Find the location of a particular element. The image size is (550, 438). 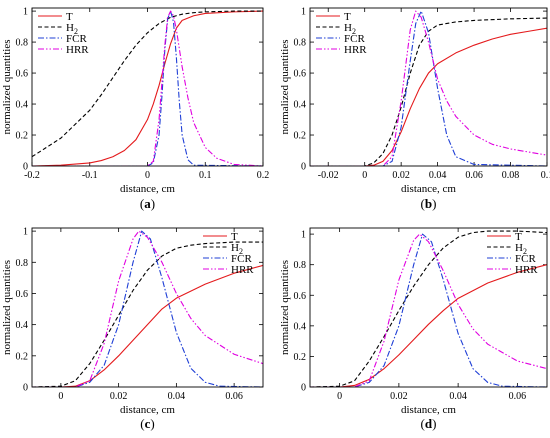

panel-caption: (d) is located at coordinates (429, 423).